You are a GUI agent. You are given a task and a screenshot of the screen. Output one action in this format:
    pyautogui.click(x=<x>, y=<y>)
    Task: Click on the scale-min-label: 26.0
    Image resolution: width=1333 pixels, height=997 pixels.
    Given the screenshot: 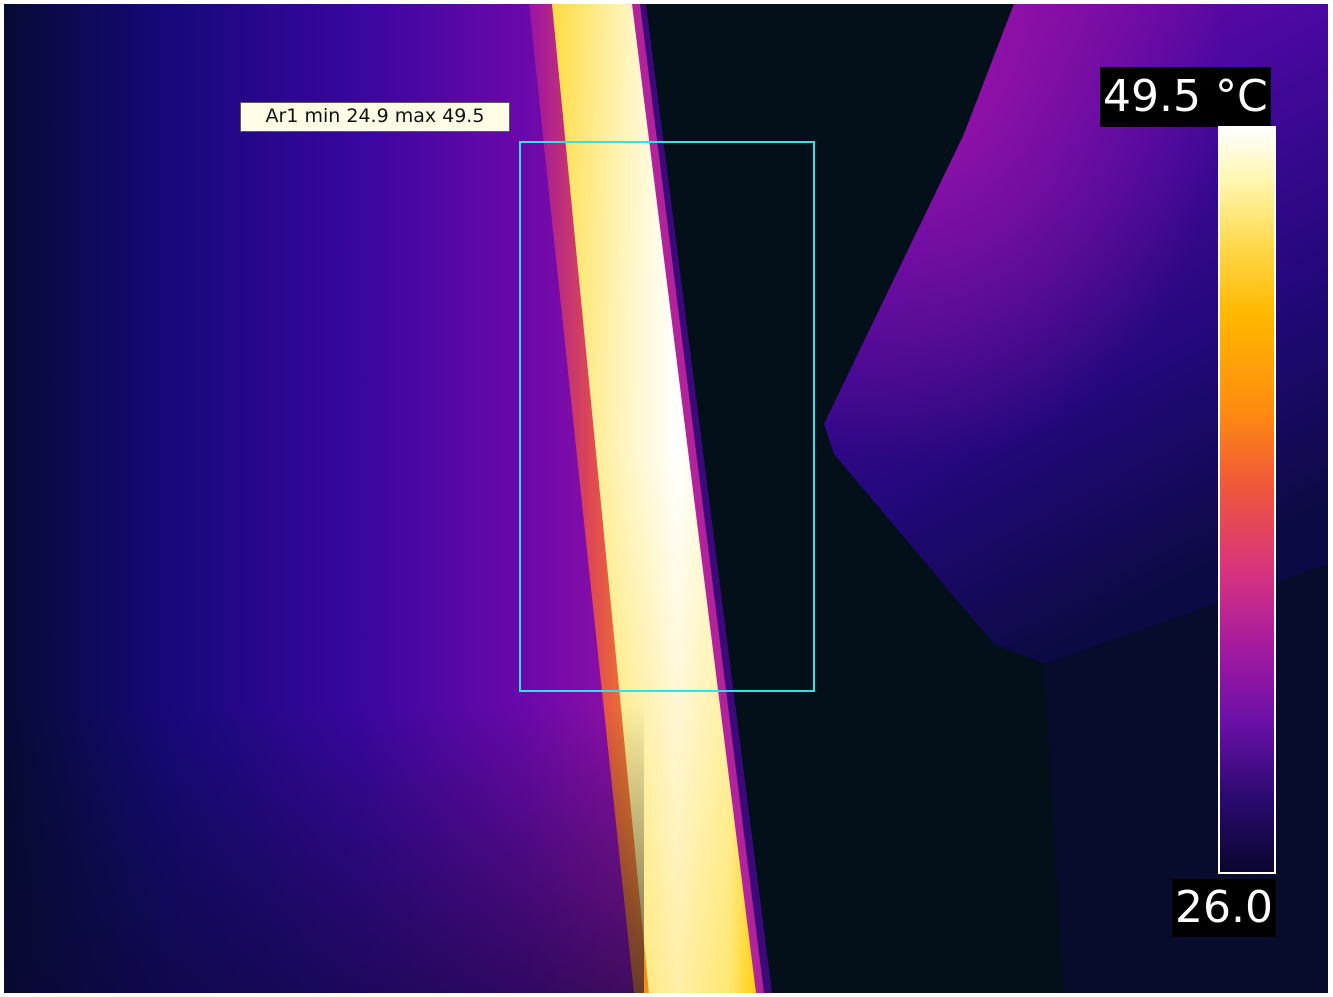 What is the action you would take?
    pyautogui.click(x=1224, y=908)
    